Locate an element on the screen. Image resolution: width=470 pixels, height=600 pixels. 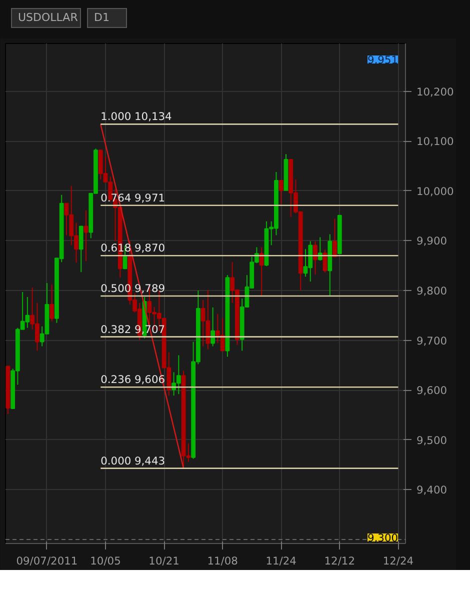
y-tick-label: 10,200 is located at coordinates (435, 91).